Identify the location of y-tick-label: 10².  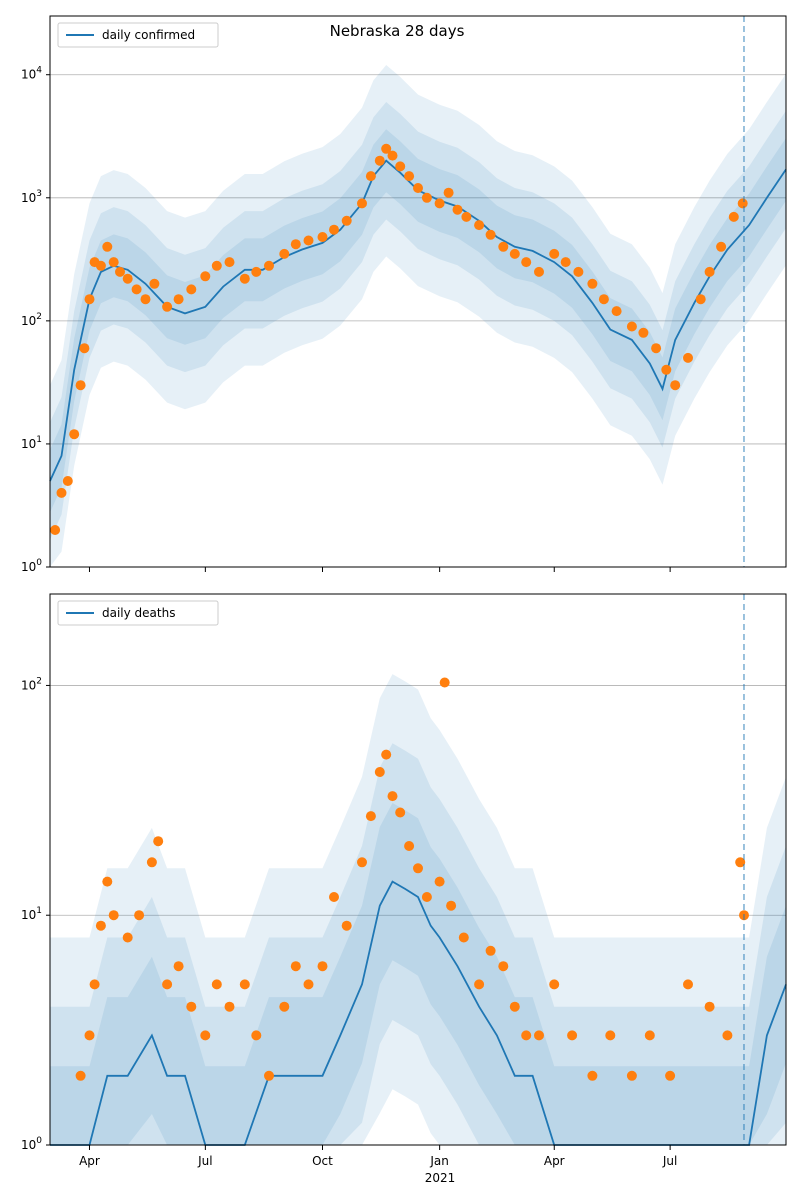
(31, 320).